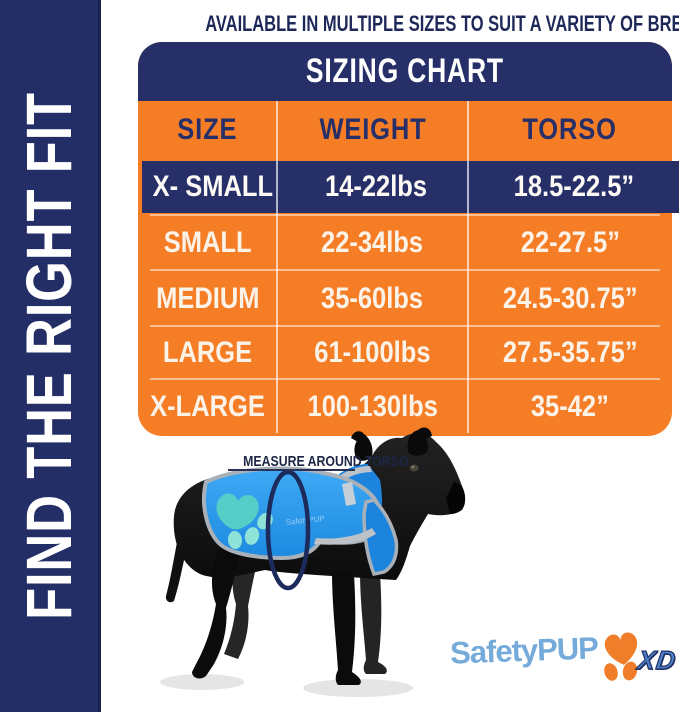 Image resolution: width=679 pixels, height=712 pixels. I want to click on table-row-medium: MEDIUM 35-60lbs 24.5-30.75”, so click(405, 298).